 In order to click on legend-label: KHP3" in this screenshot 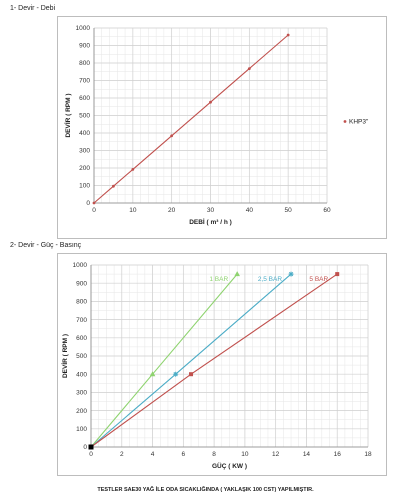, I will do `click(359, 122)`.